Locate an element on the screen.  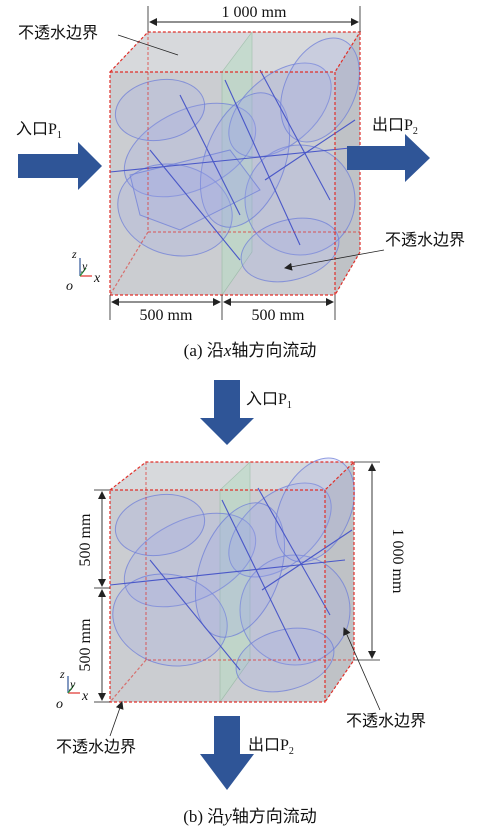
outlet-text-b: 出口P is located at coordinates (268, 745).